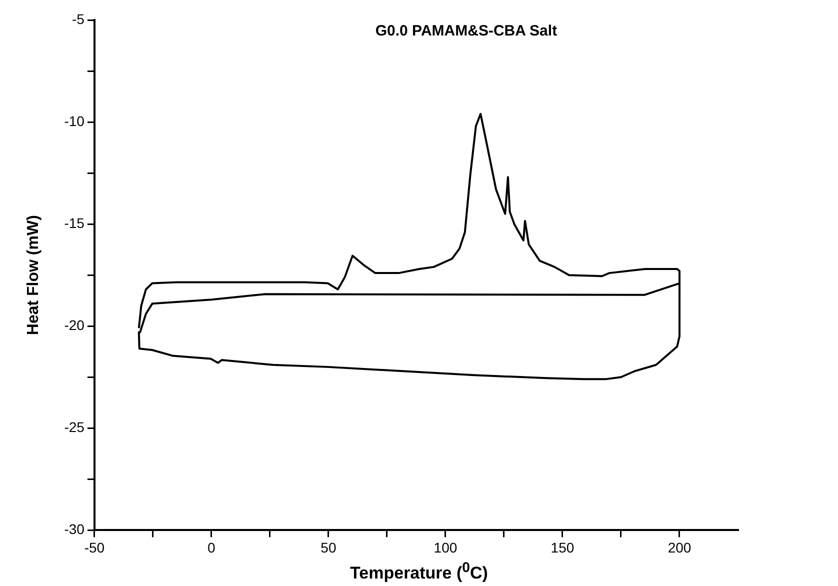 This screenshot has height=586, width=838. I want to click on y-tick-label: -30, so click(74, 529).